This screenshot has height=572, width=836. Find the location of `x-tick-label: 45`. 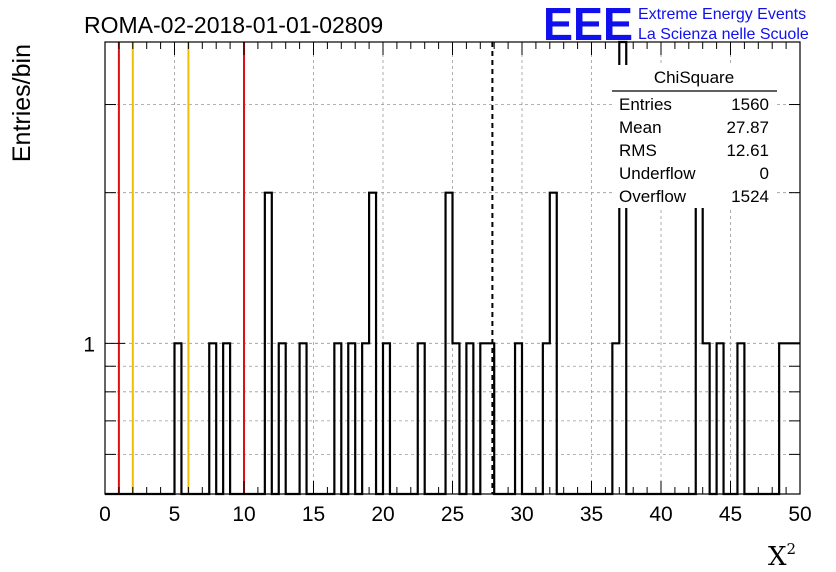

x-tick-label: 45 is located at coordinates (730, 514).